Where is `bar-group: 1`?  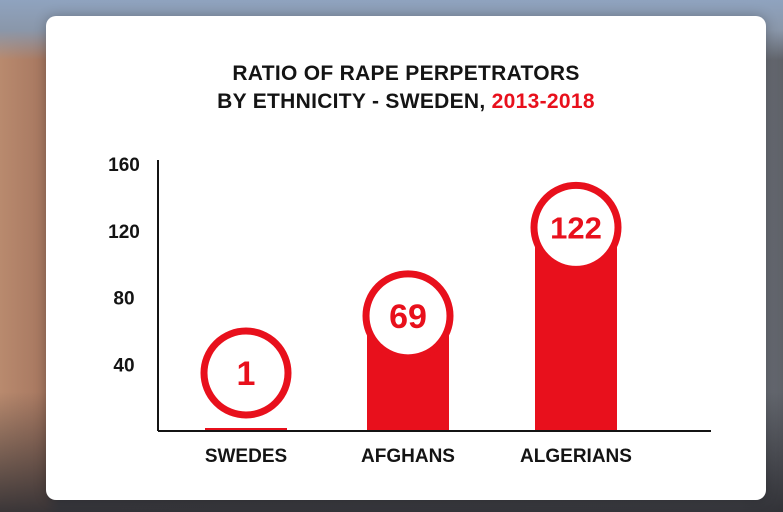
bar-group: 1 is located at coordinates (246, 379).